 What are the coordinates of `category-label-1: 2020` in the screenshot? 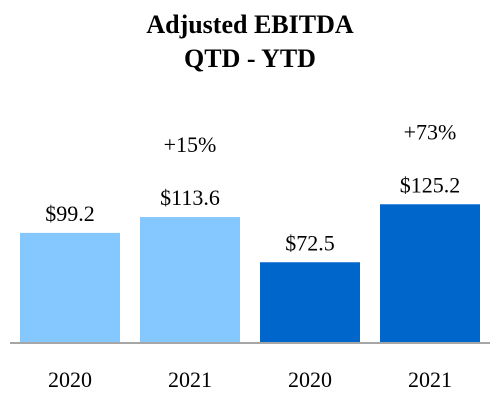 It's located at (70, 379).